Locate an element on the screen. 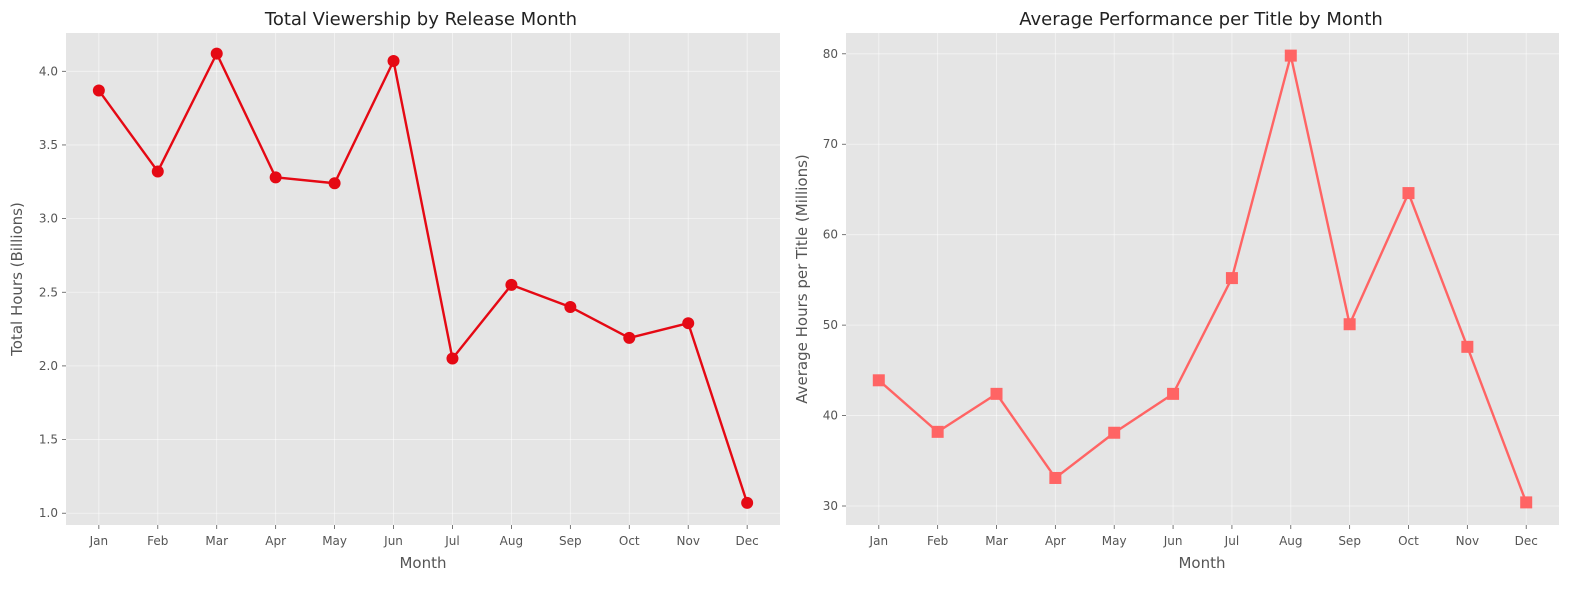 The height and width of the screenshot is (590, 1589). y-axis: 1.0 1.5 2.0 2.5 3.0 3.5 4.0 is located at coordinates (52, 292).